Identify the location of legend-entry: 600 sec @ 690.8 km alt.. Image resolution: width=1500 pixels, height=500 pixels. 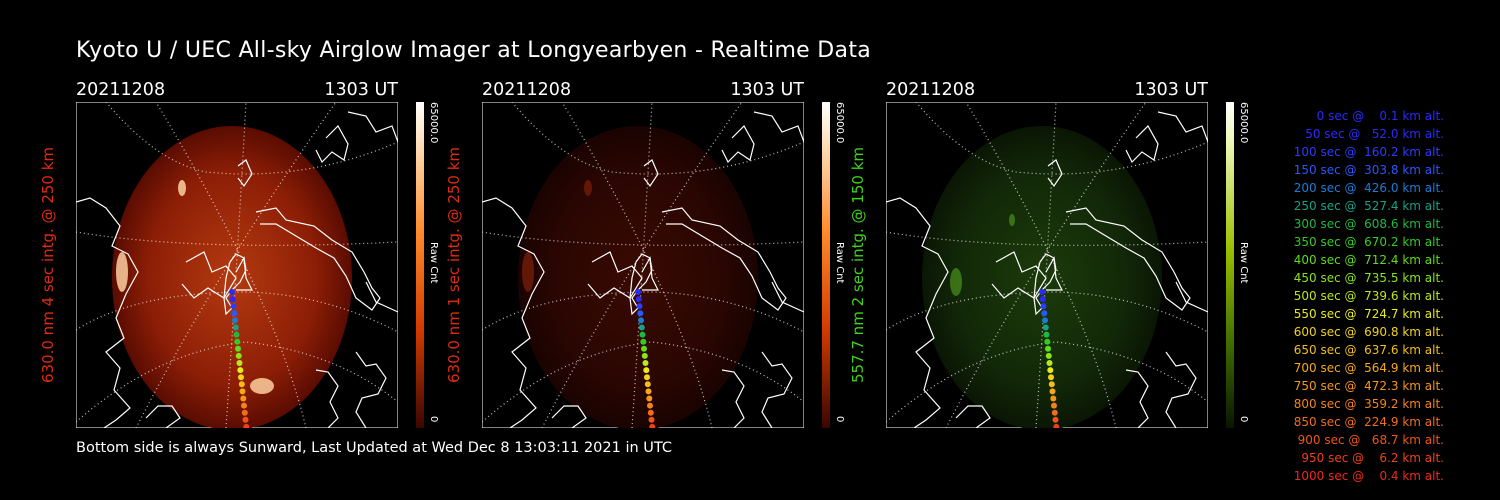
(1366, 332).